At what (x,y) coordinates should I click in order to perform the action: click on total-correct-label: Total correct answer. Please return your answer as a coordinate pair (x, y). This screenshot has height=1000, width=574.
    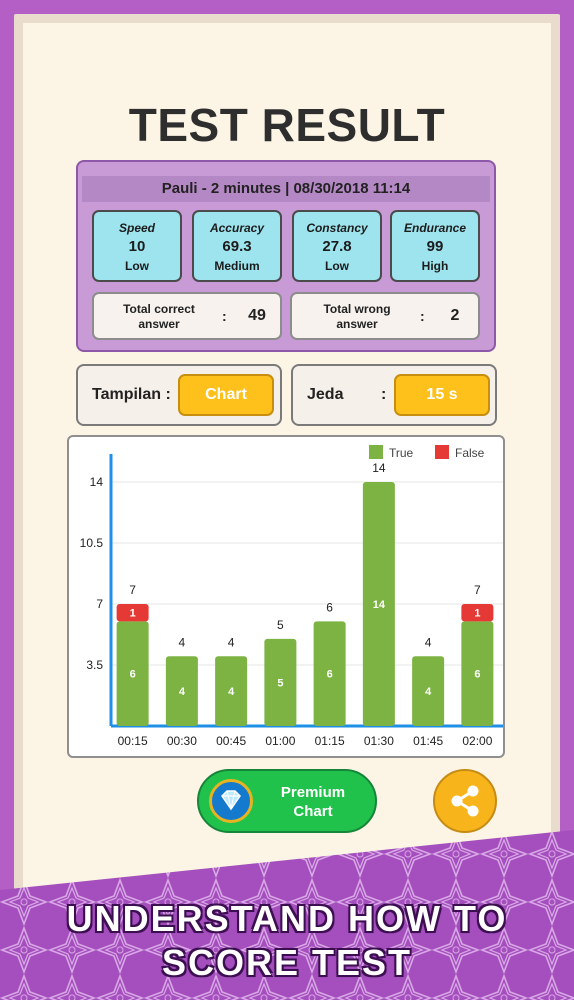
    Looking at the image, I should click on (159, 316).